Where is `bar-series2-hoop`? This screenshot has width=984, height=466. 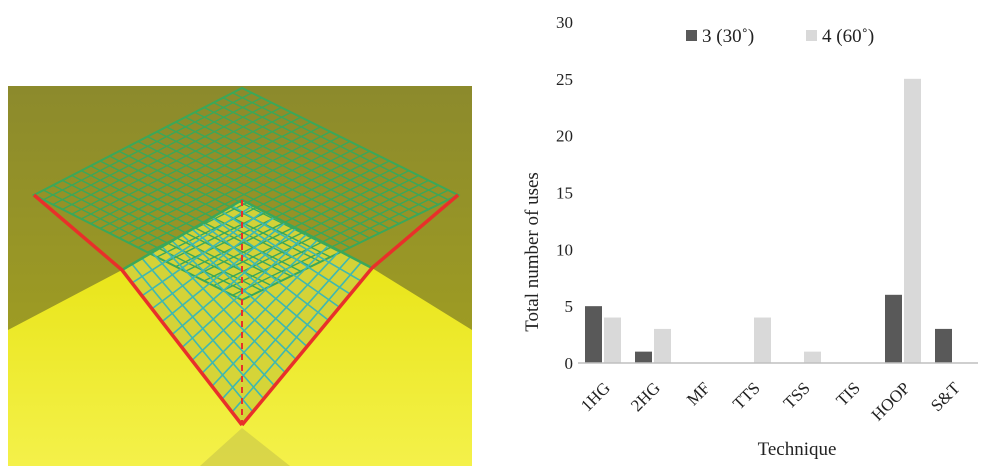
bar-series2-hoop is located at coordinates (912, 220).